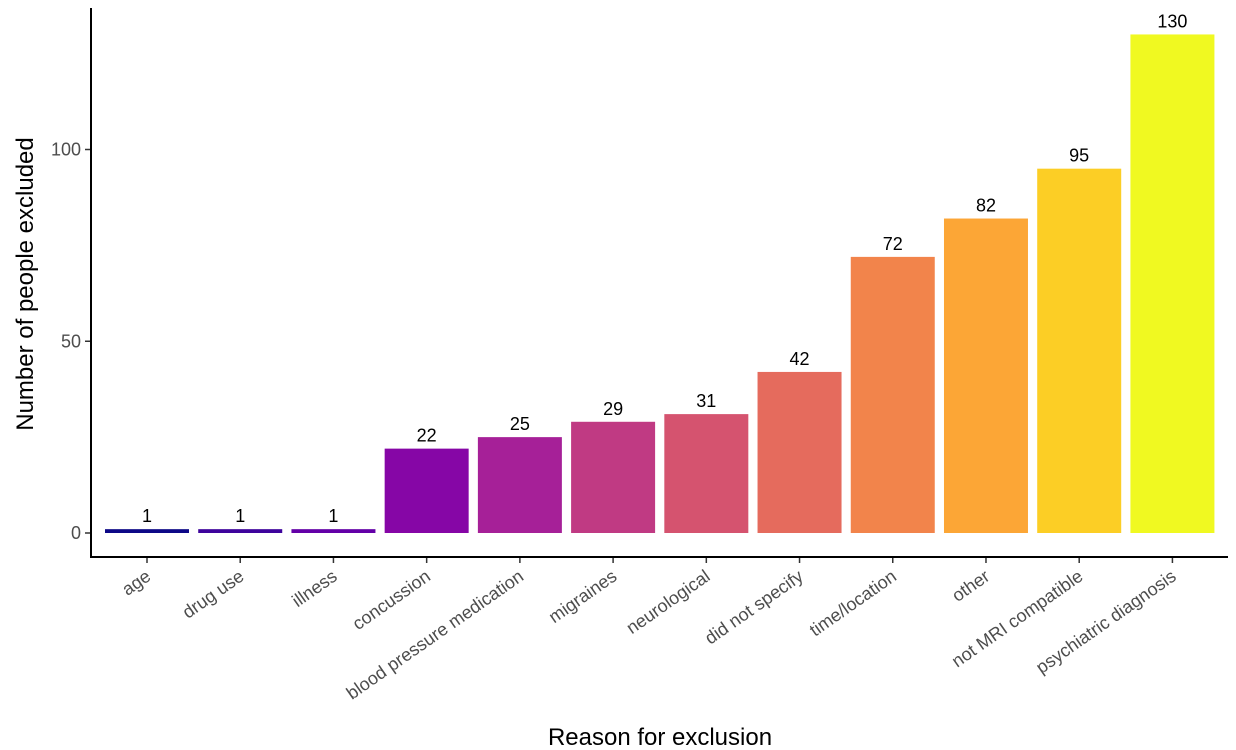 The height and width of the screenshot is (750, 1236). I want to click on bar-value-label: 130, so click(1172, 21).